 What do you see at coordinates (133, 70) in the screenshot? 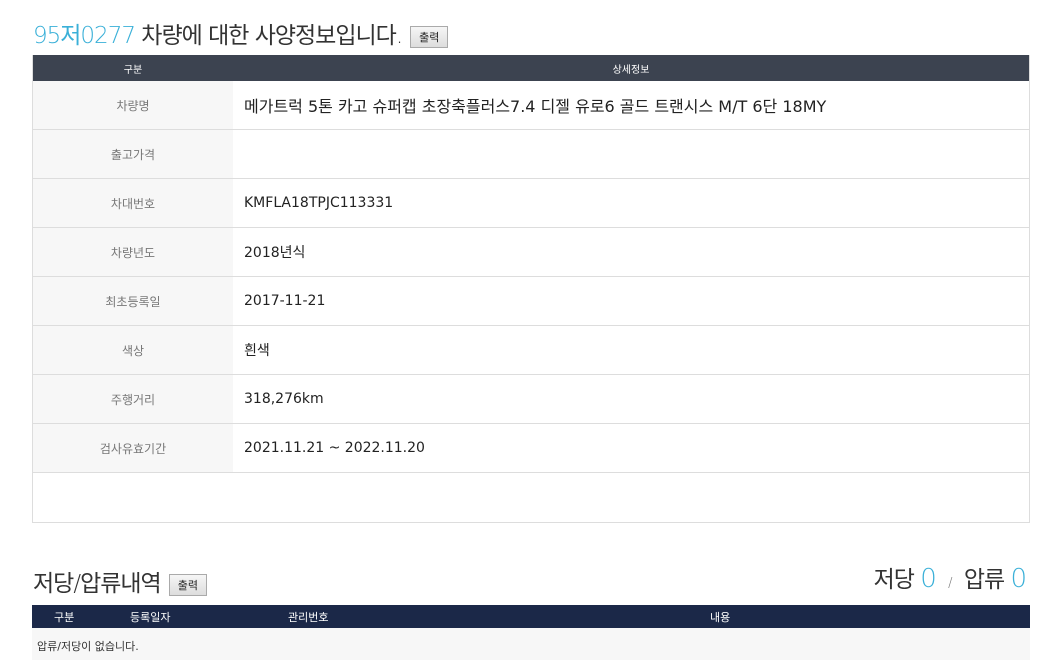
I see `header-category: 구분` at bounding box center [133, 70].